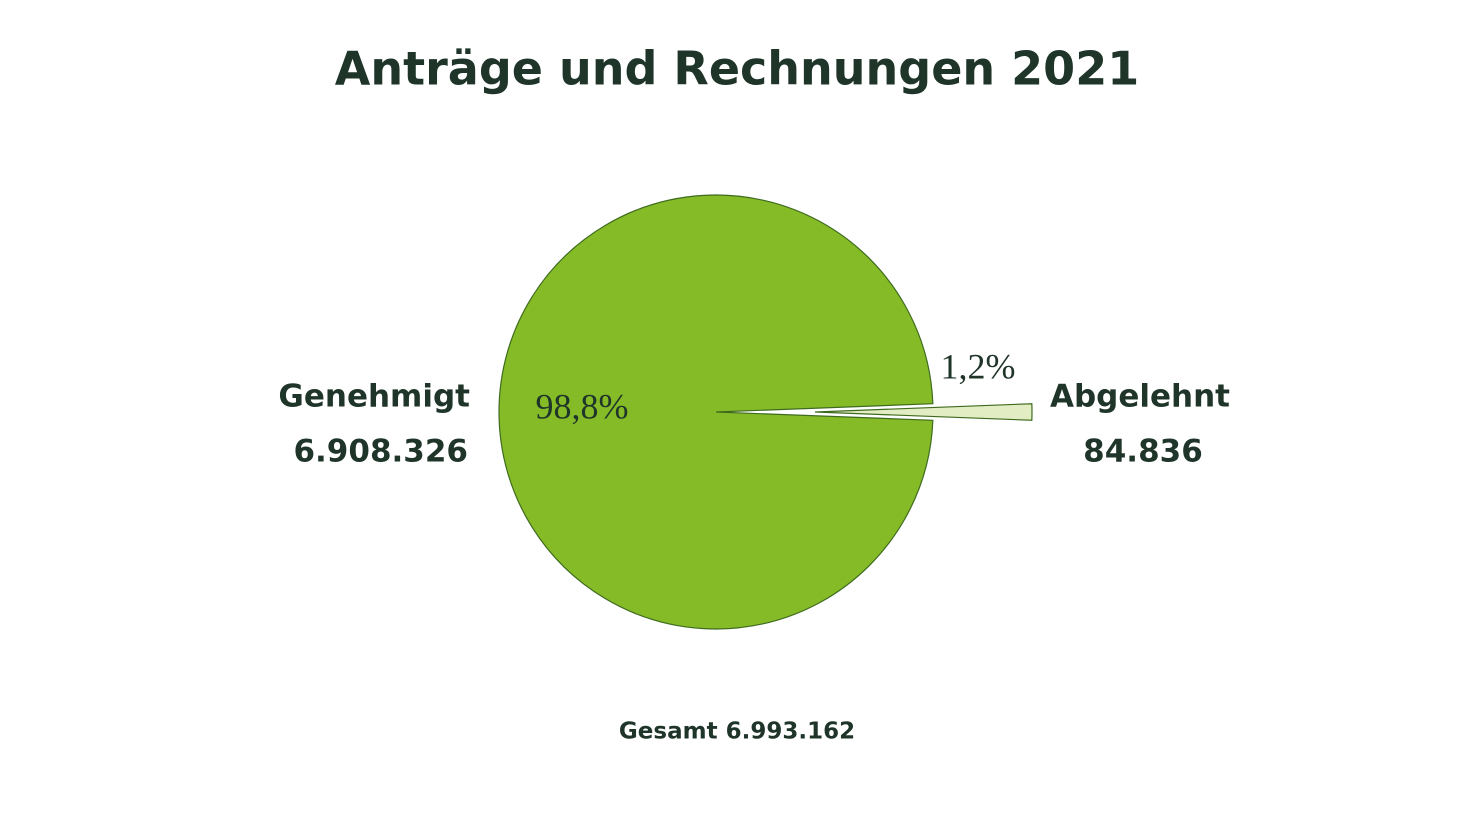 The height and width of the screenshot is (828, 1472). What do you see at coordinates (380, 452) in the screenshot?
I see `value-label: 6.908.326` at bounding box center [380, 452].